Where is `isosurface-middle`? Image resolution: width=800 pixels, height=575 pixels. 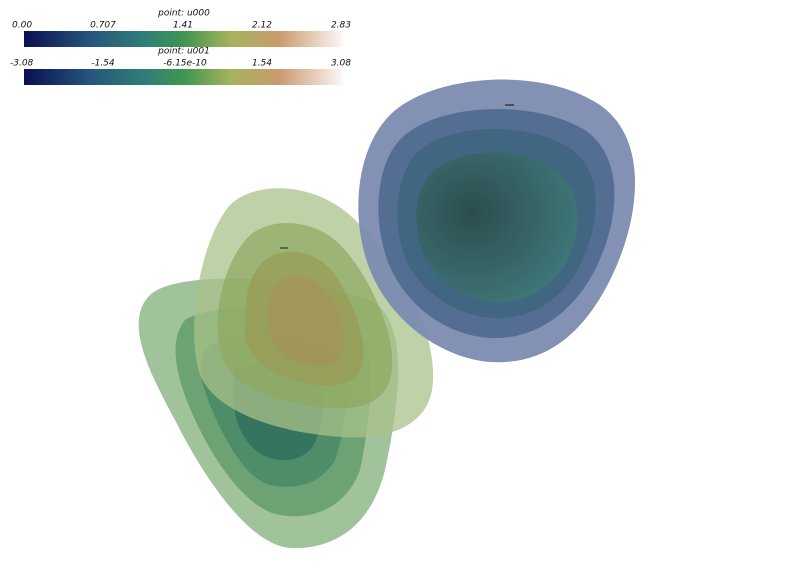
isosurface-middle is located at coordinates (314, 313).